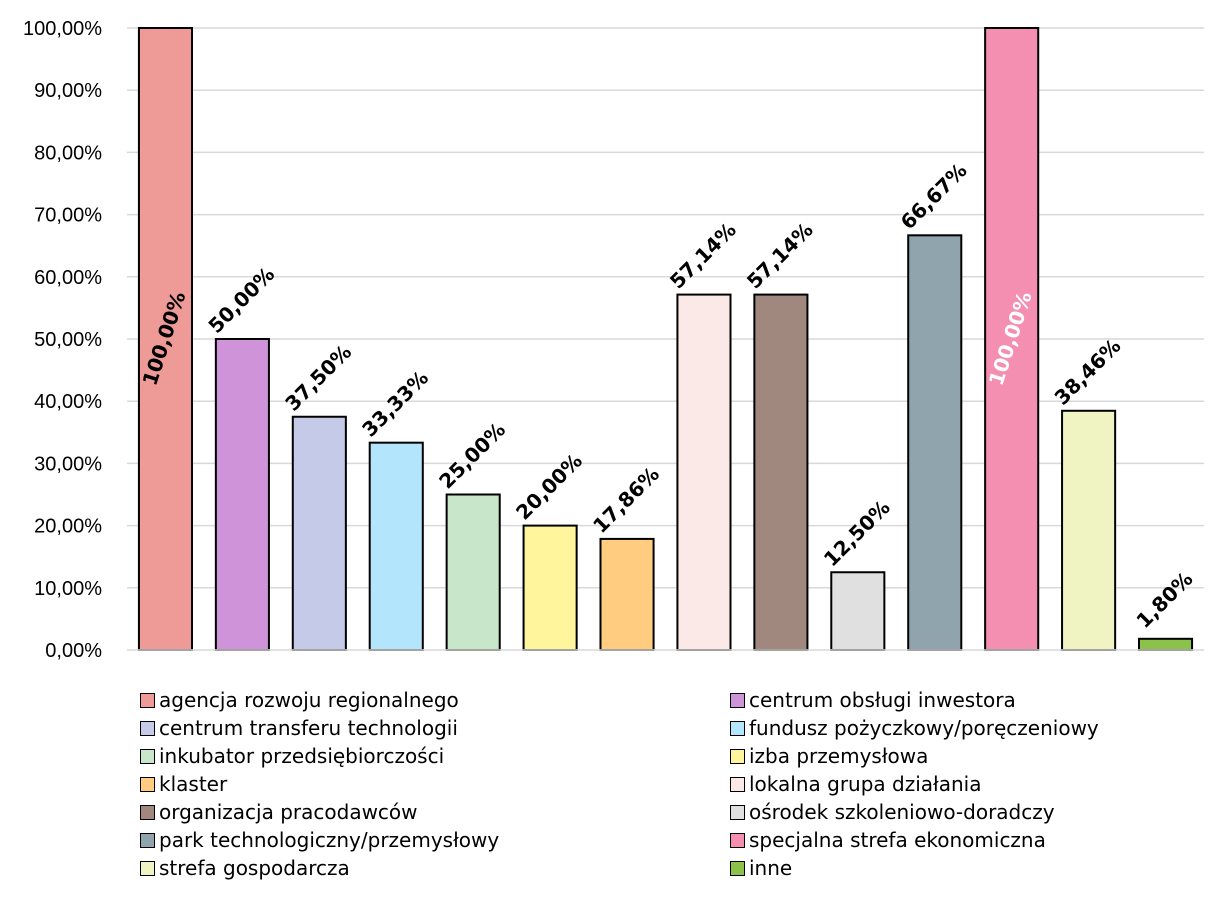 The image size is (1224, 897). I want to click on legend-label: centrum obsługi inwestora, so click(882, 700).